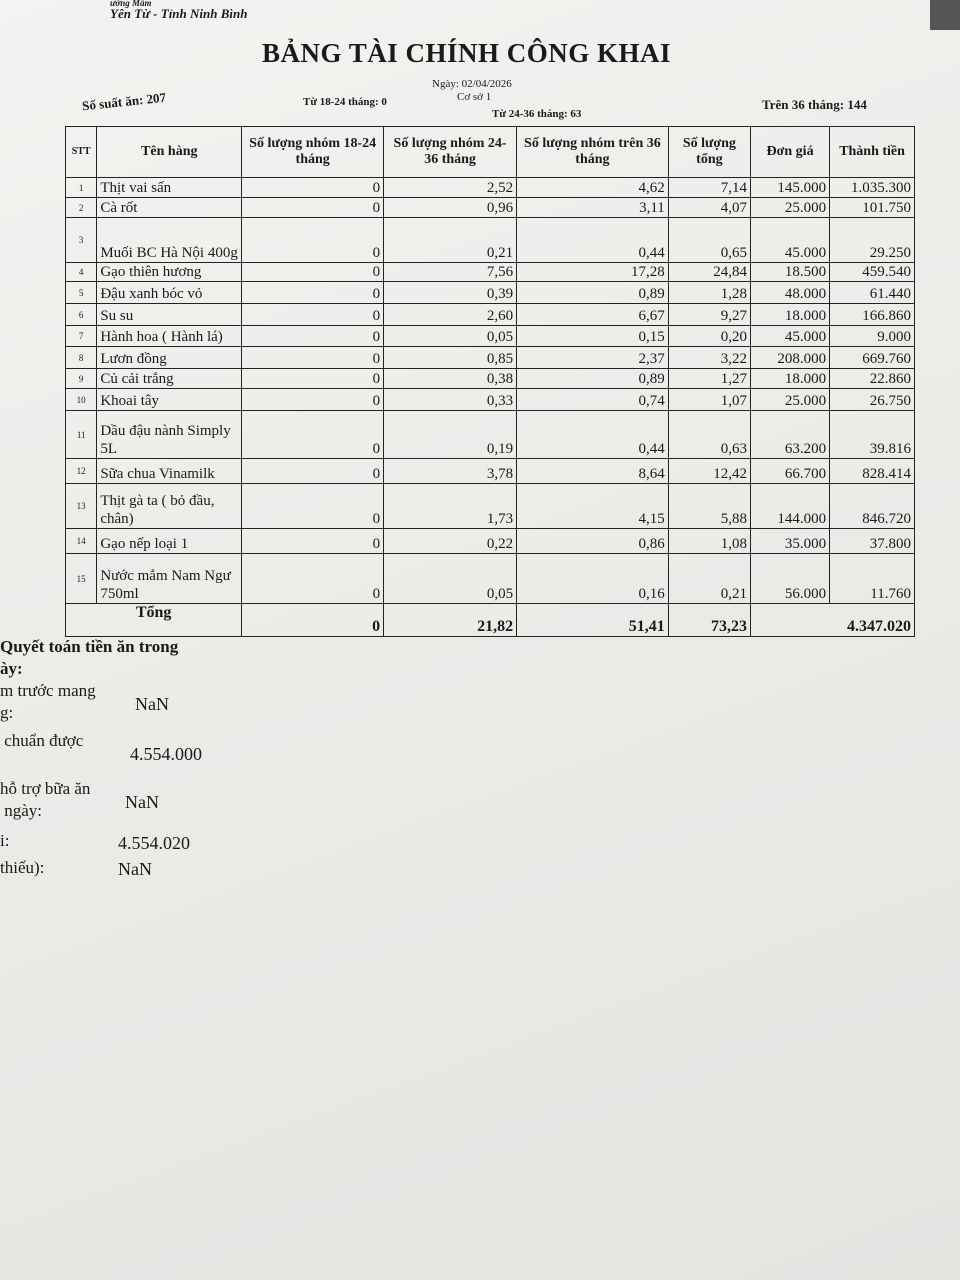 This screenshot has height=1280, width=960. I want to click on total-row: Tổng 0 21,82 51,41 73,23 4.347.020, so click(490, 620).